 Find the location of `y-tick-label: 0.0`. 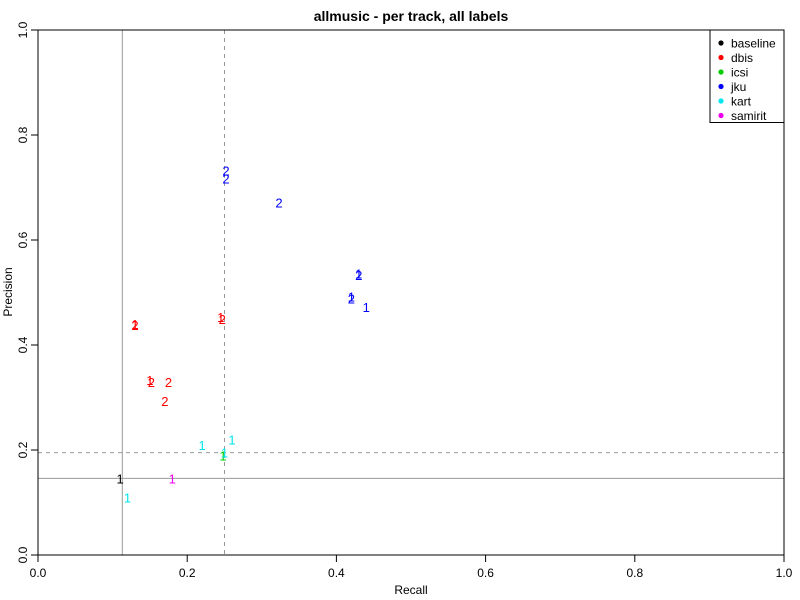

y-tick-label: 0.0 is located at coordinates (23, 554).